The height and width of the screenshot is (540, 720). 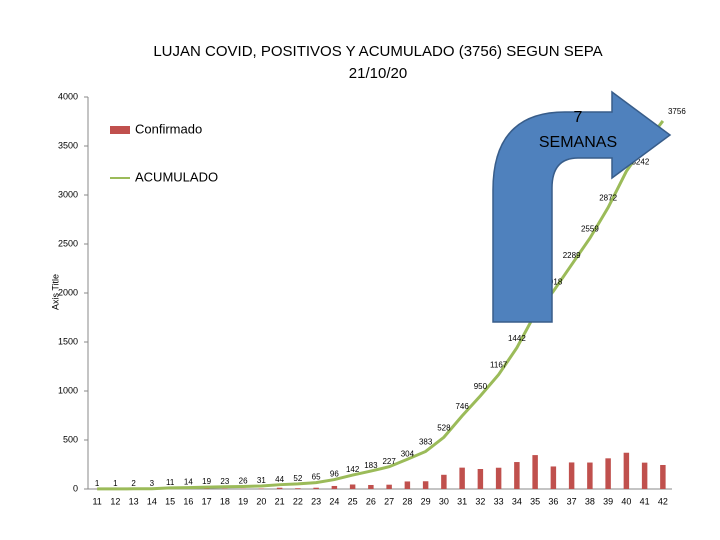 I want to click on annotation: 7, so click(x=578, y=117).